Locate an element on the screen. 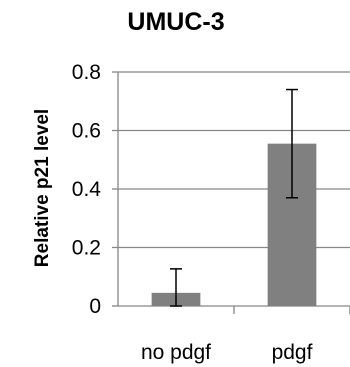  y-axis-label: Relative p21 level is located at coordinates (42, 188).